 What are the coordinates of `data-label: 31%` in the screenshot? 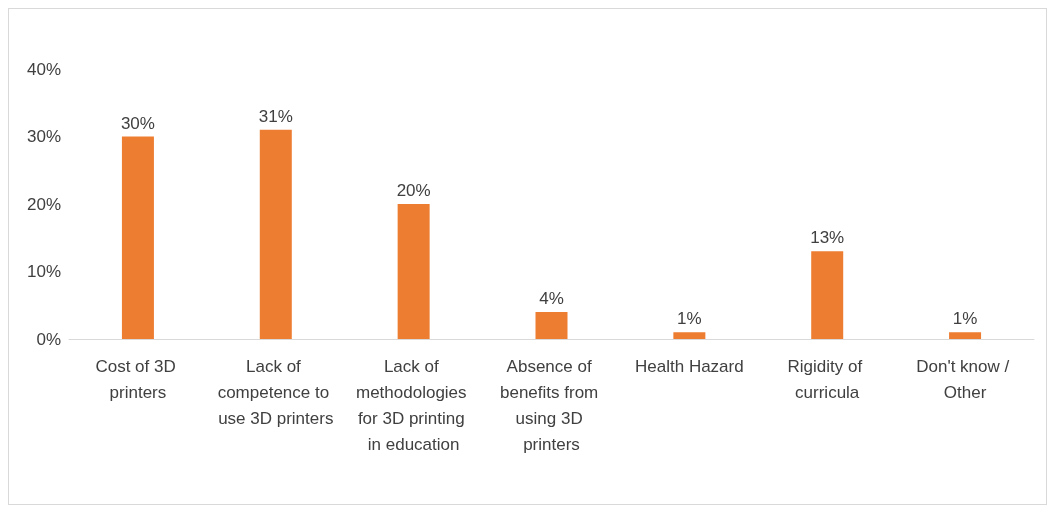 It's located at (275, 116).